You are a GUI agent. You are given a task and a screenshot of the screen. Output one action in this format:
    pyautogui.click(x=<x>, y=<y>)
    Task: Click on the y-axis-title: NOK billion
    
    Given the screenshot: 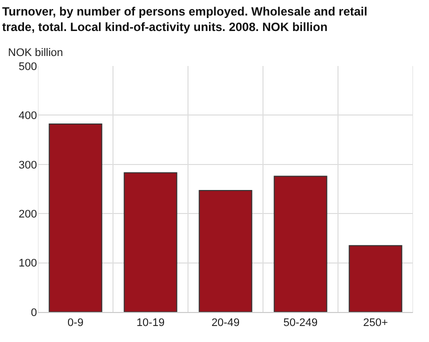 What is the action you would take?
    pyautogui.click(x=36, y=53)
    